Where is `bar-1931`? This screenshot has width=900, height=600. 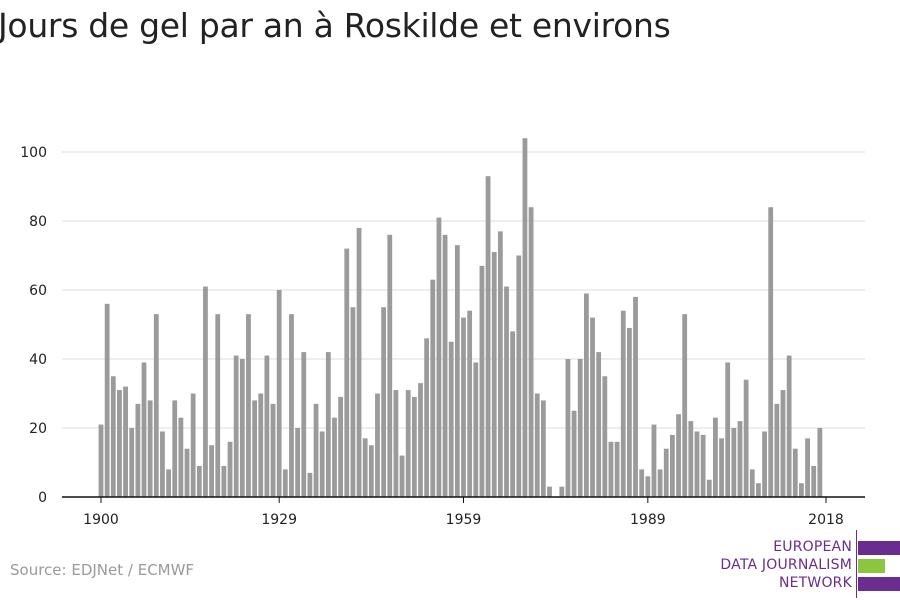 bar-1931 is located at coordinates (291, 405).